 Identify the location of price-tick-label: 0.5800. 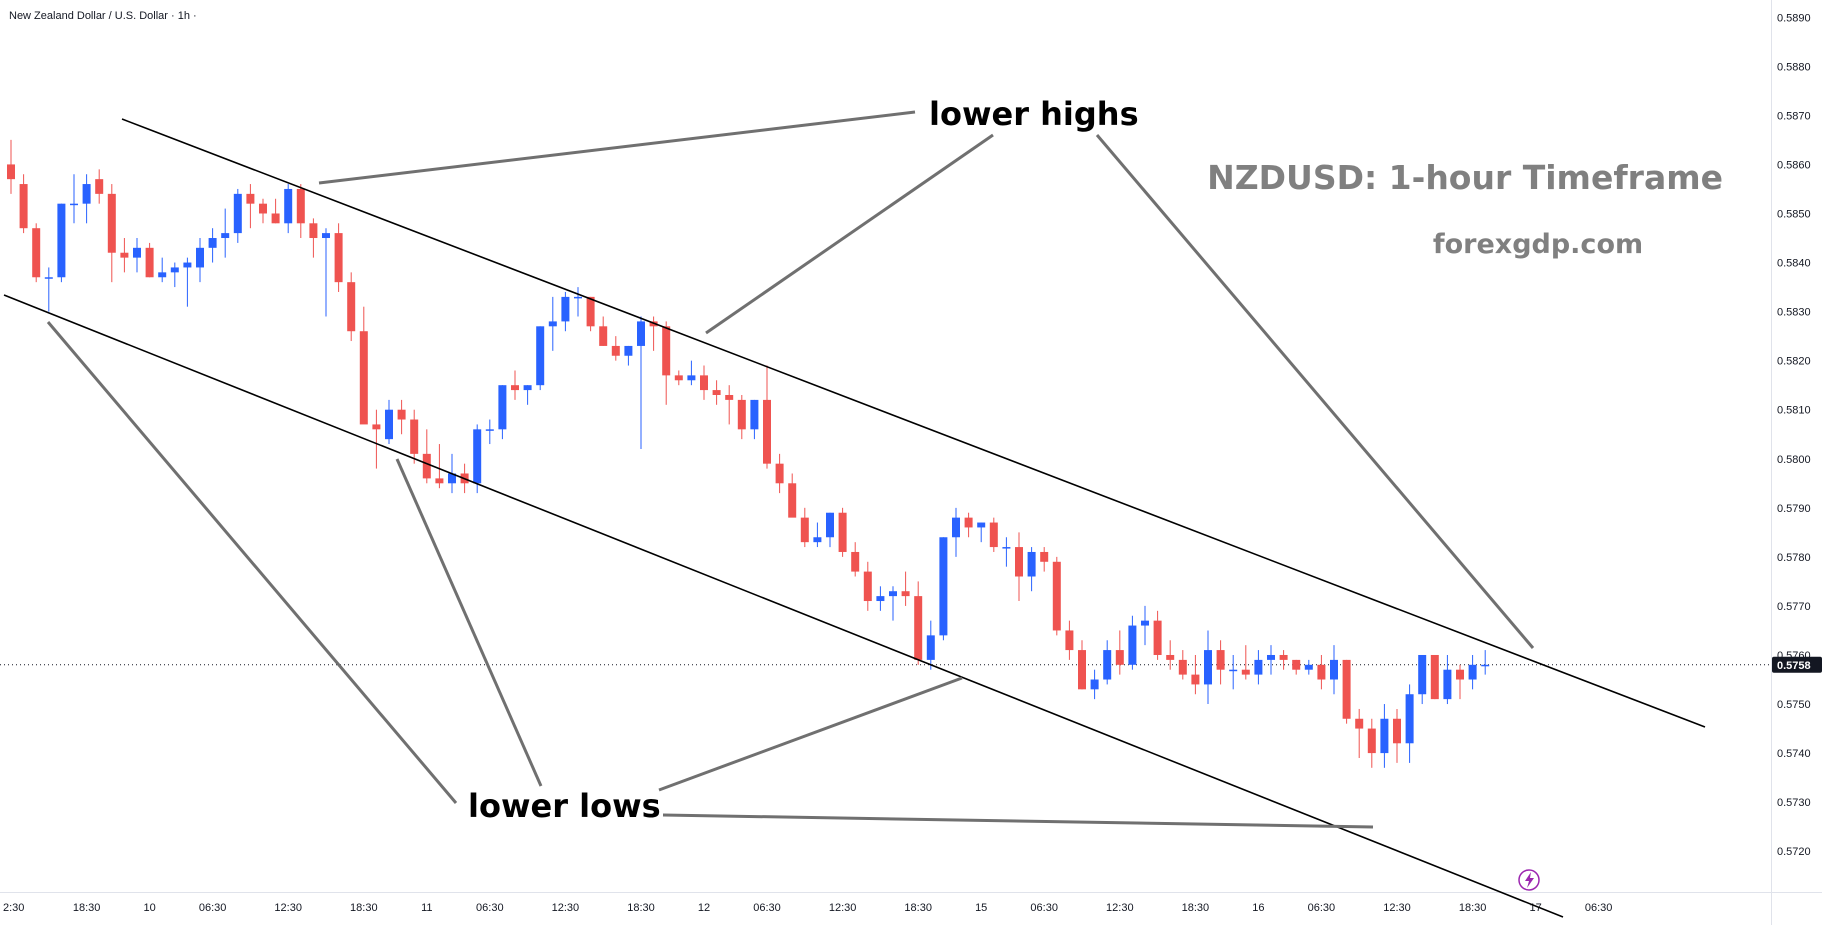
(1794, 460).